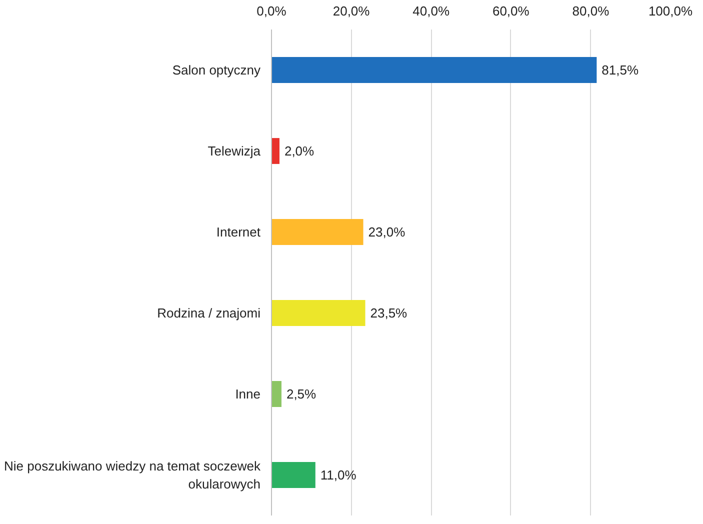  Describe the element at coordinates (670, 11) in the screenshot. I see `x-tick-label: 100,0%` at that location.